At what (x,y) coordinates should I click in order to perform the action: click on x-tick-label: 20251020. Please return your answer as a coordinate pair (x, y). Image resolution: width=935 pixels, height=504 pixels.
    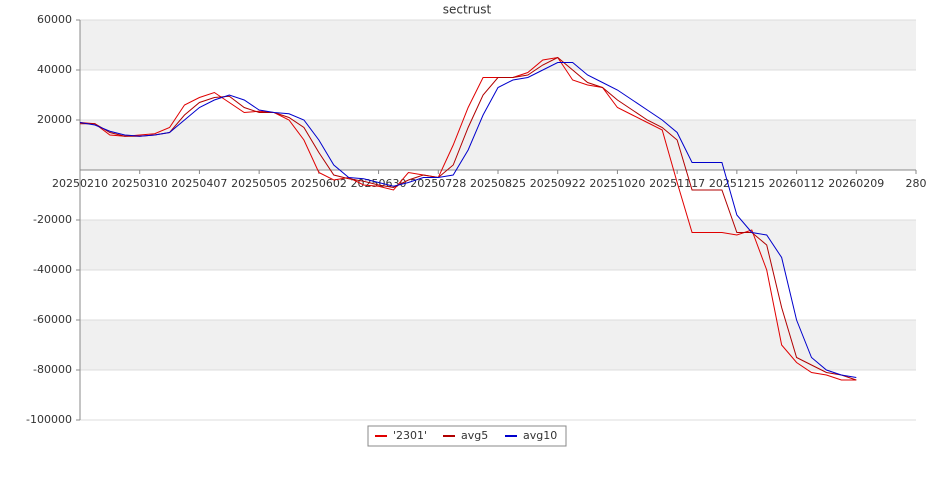
    Looking at the image, I should click on (617, 183).